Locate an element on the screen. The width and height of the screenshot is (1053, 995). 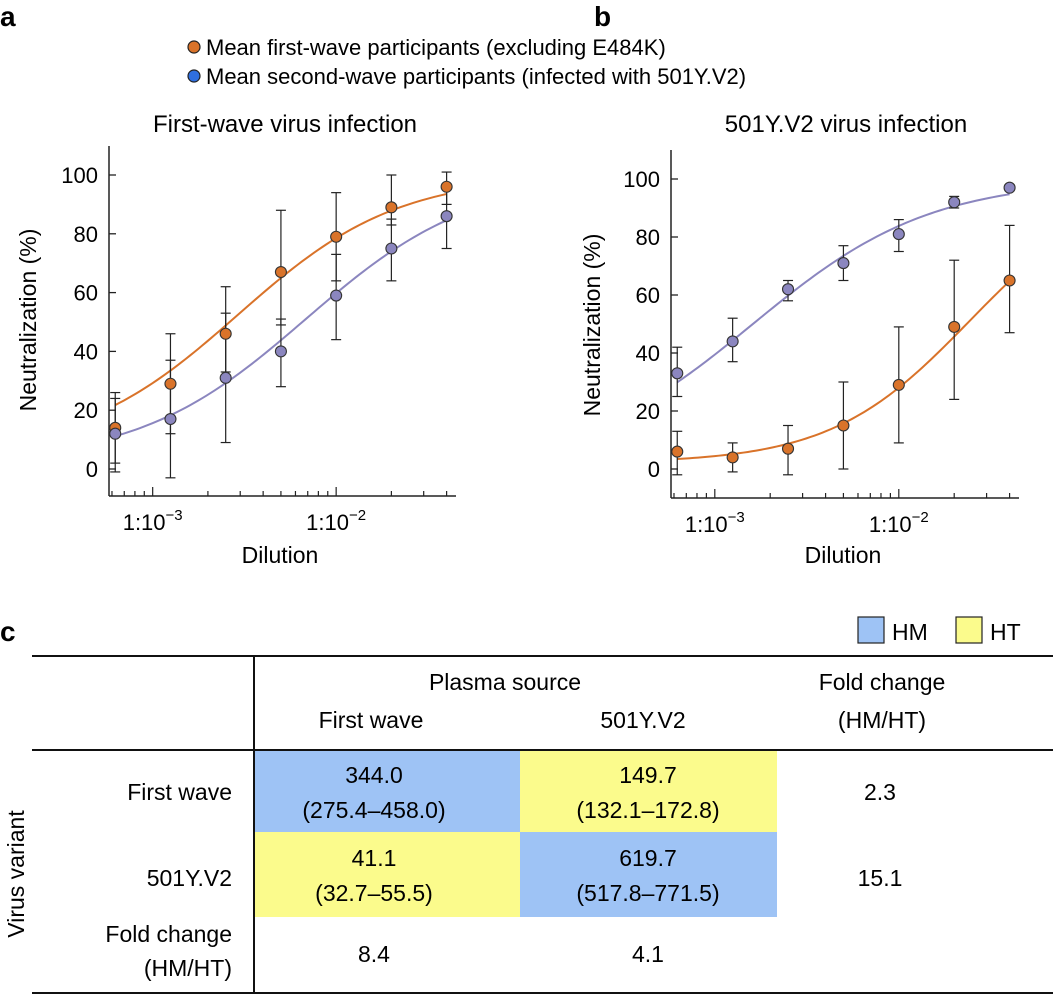
chart-b-ylabel: Neutralization (%) is located at coordinates (592, 325).